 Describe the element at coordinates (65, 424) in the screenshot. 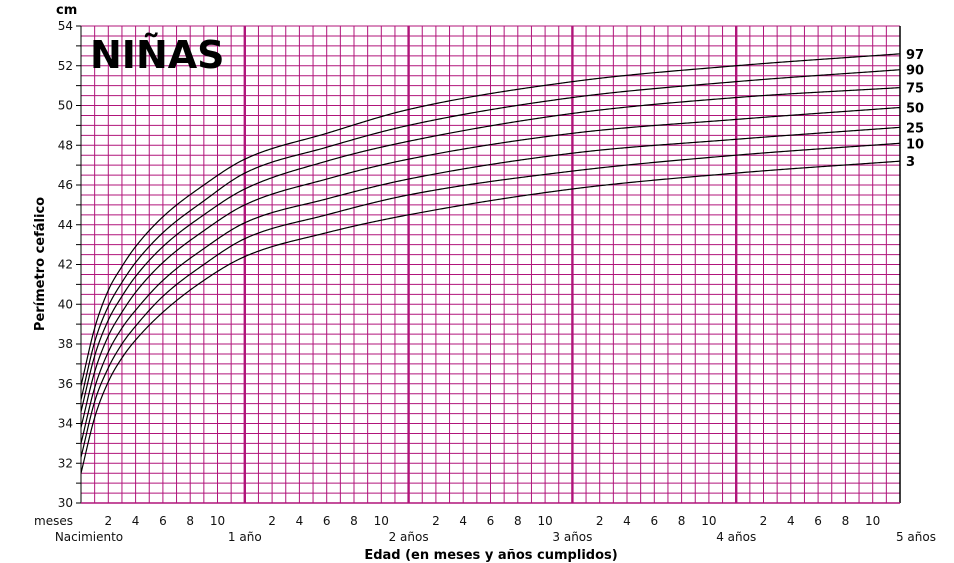

I see `y-tick-label: 34` at that location.